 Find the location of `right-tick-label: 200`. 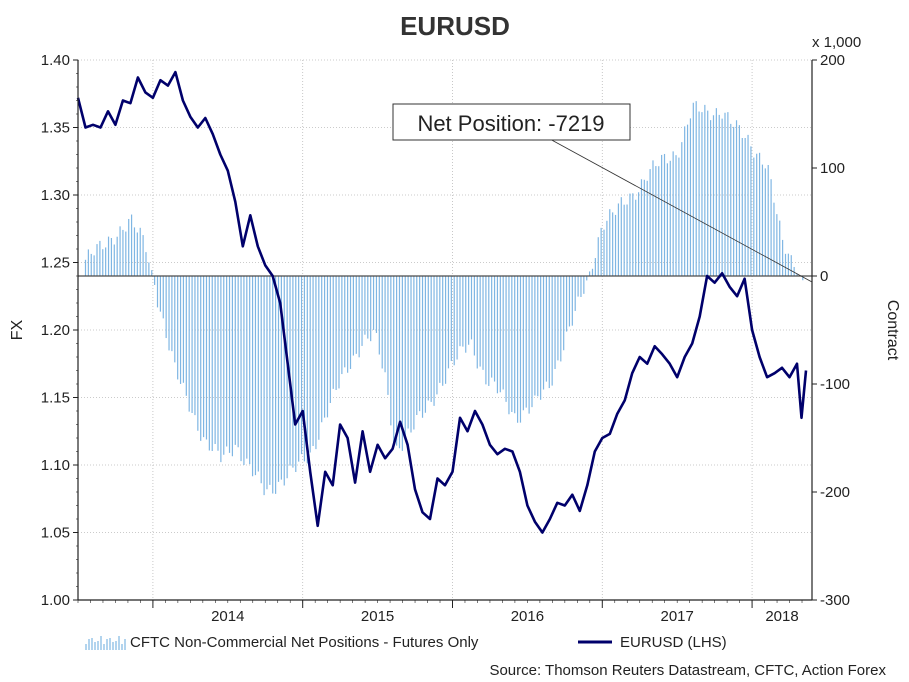

right-tick-label: 200 is located at coordinates (832, 60).